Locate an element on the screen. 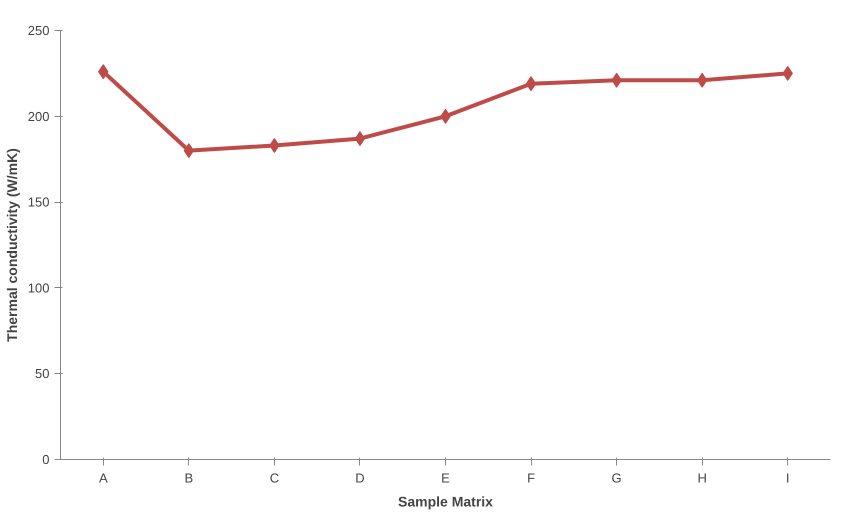 The height and width of the screenshot is (512, 850). x-tick-label: I is located at coordinates (788, 478).